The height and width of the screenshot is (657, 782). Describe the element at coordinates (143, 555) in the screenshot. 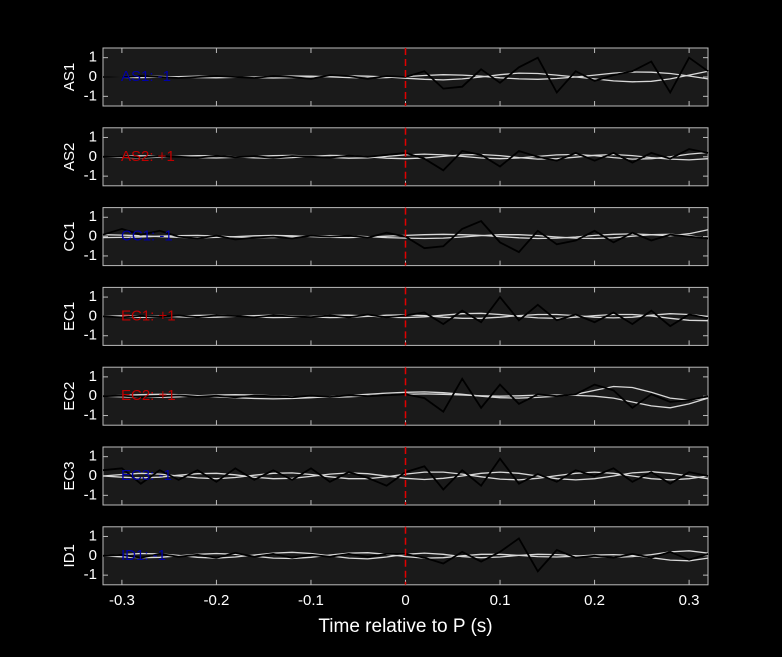

I see `trace-annotation: ID1: -1` at that location.